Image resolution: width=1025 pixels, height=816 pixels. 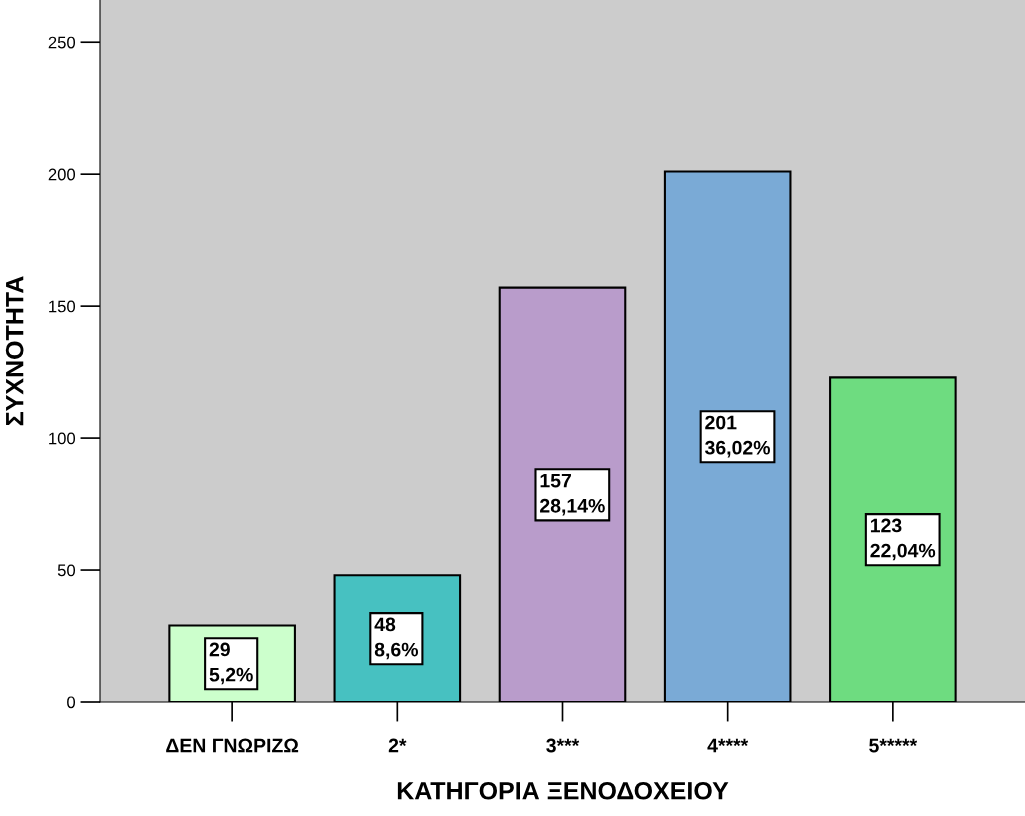 What do you see at coordinates (397, 745) in the screenshot?
I see `x-tick-label: 2*` at bounding box center [397, 745].